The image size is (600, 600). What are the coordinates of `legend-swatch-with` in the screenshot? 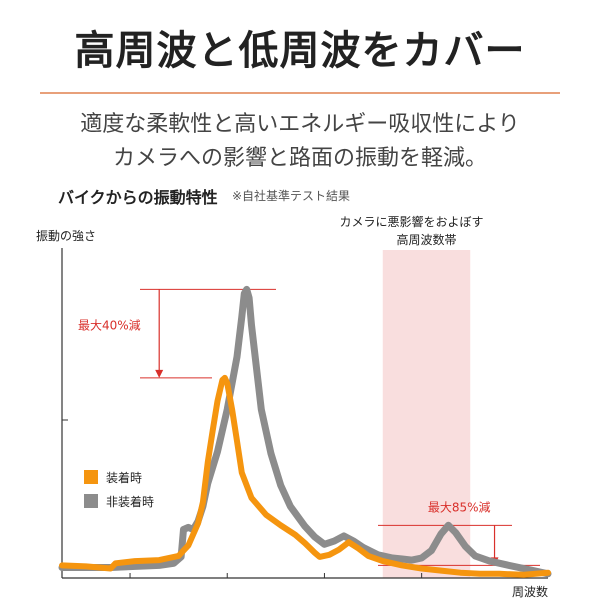 It's located at (91, 477).